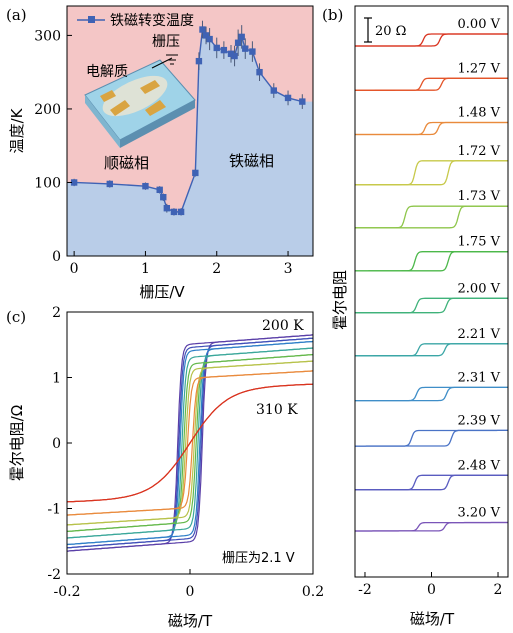 This screenshot has width=513, height=633. I want to click on legend-label: 铁磁转变温度, so click(152, 21).